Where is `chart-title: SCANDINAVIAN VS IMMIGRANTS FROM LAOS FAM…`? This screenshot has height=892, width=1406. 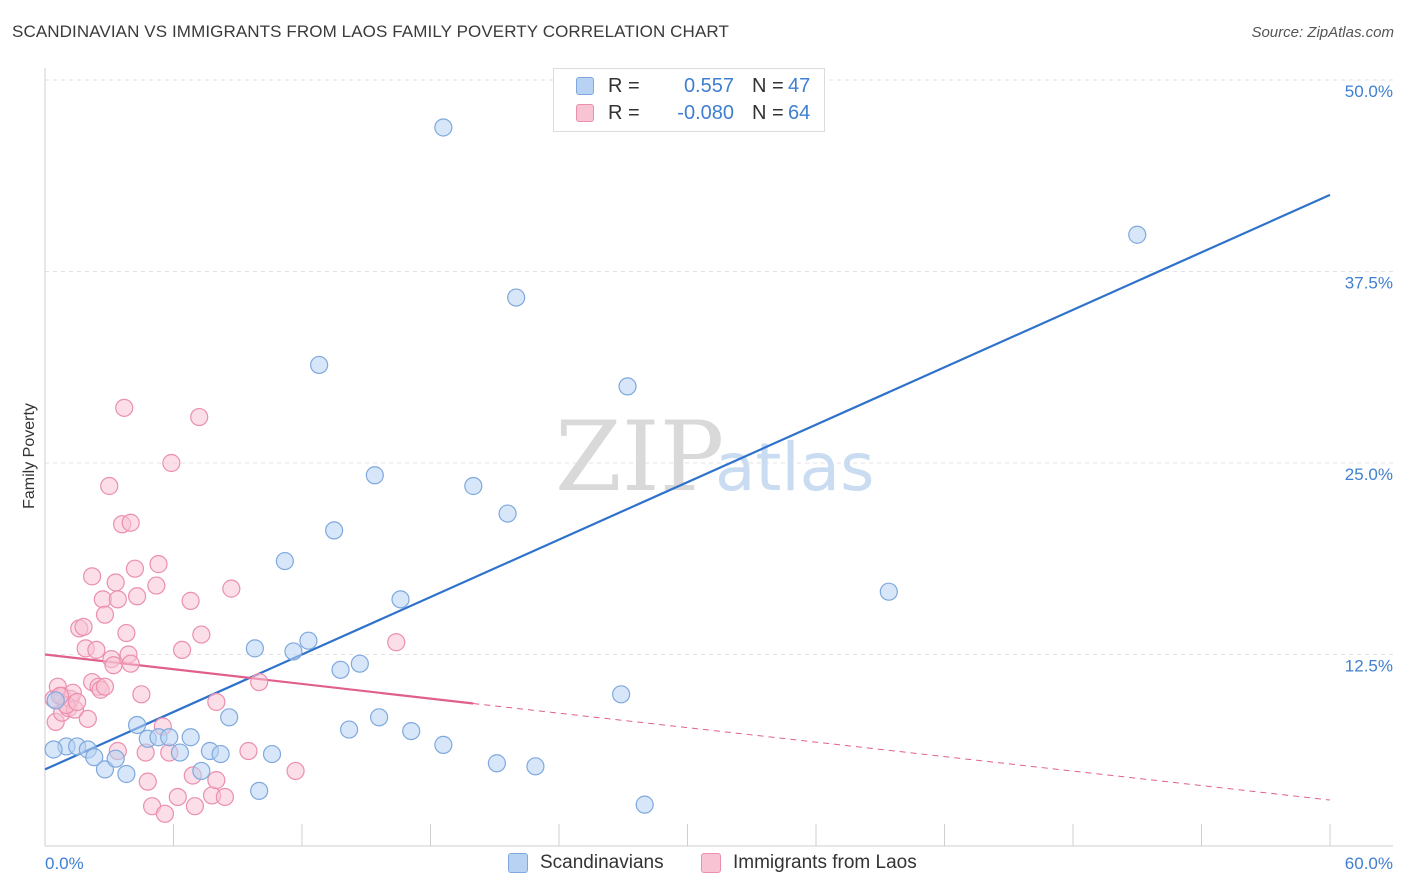 chart-title: SCANDINAVIAN VS IMMIGRANTS FROM LAOS FAM… is located at coordinates (370, 31).